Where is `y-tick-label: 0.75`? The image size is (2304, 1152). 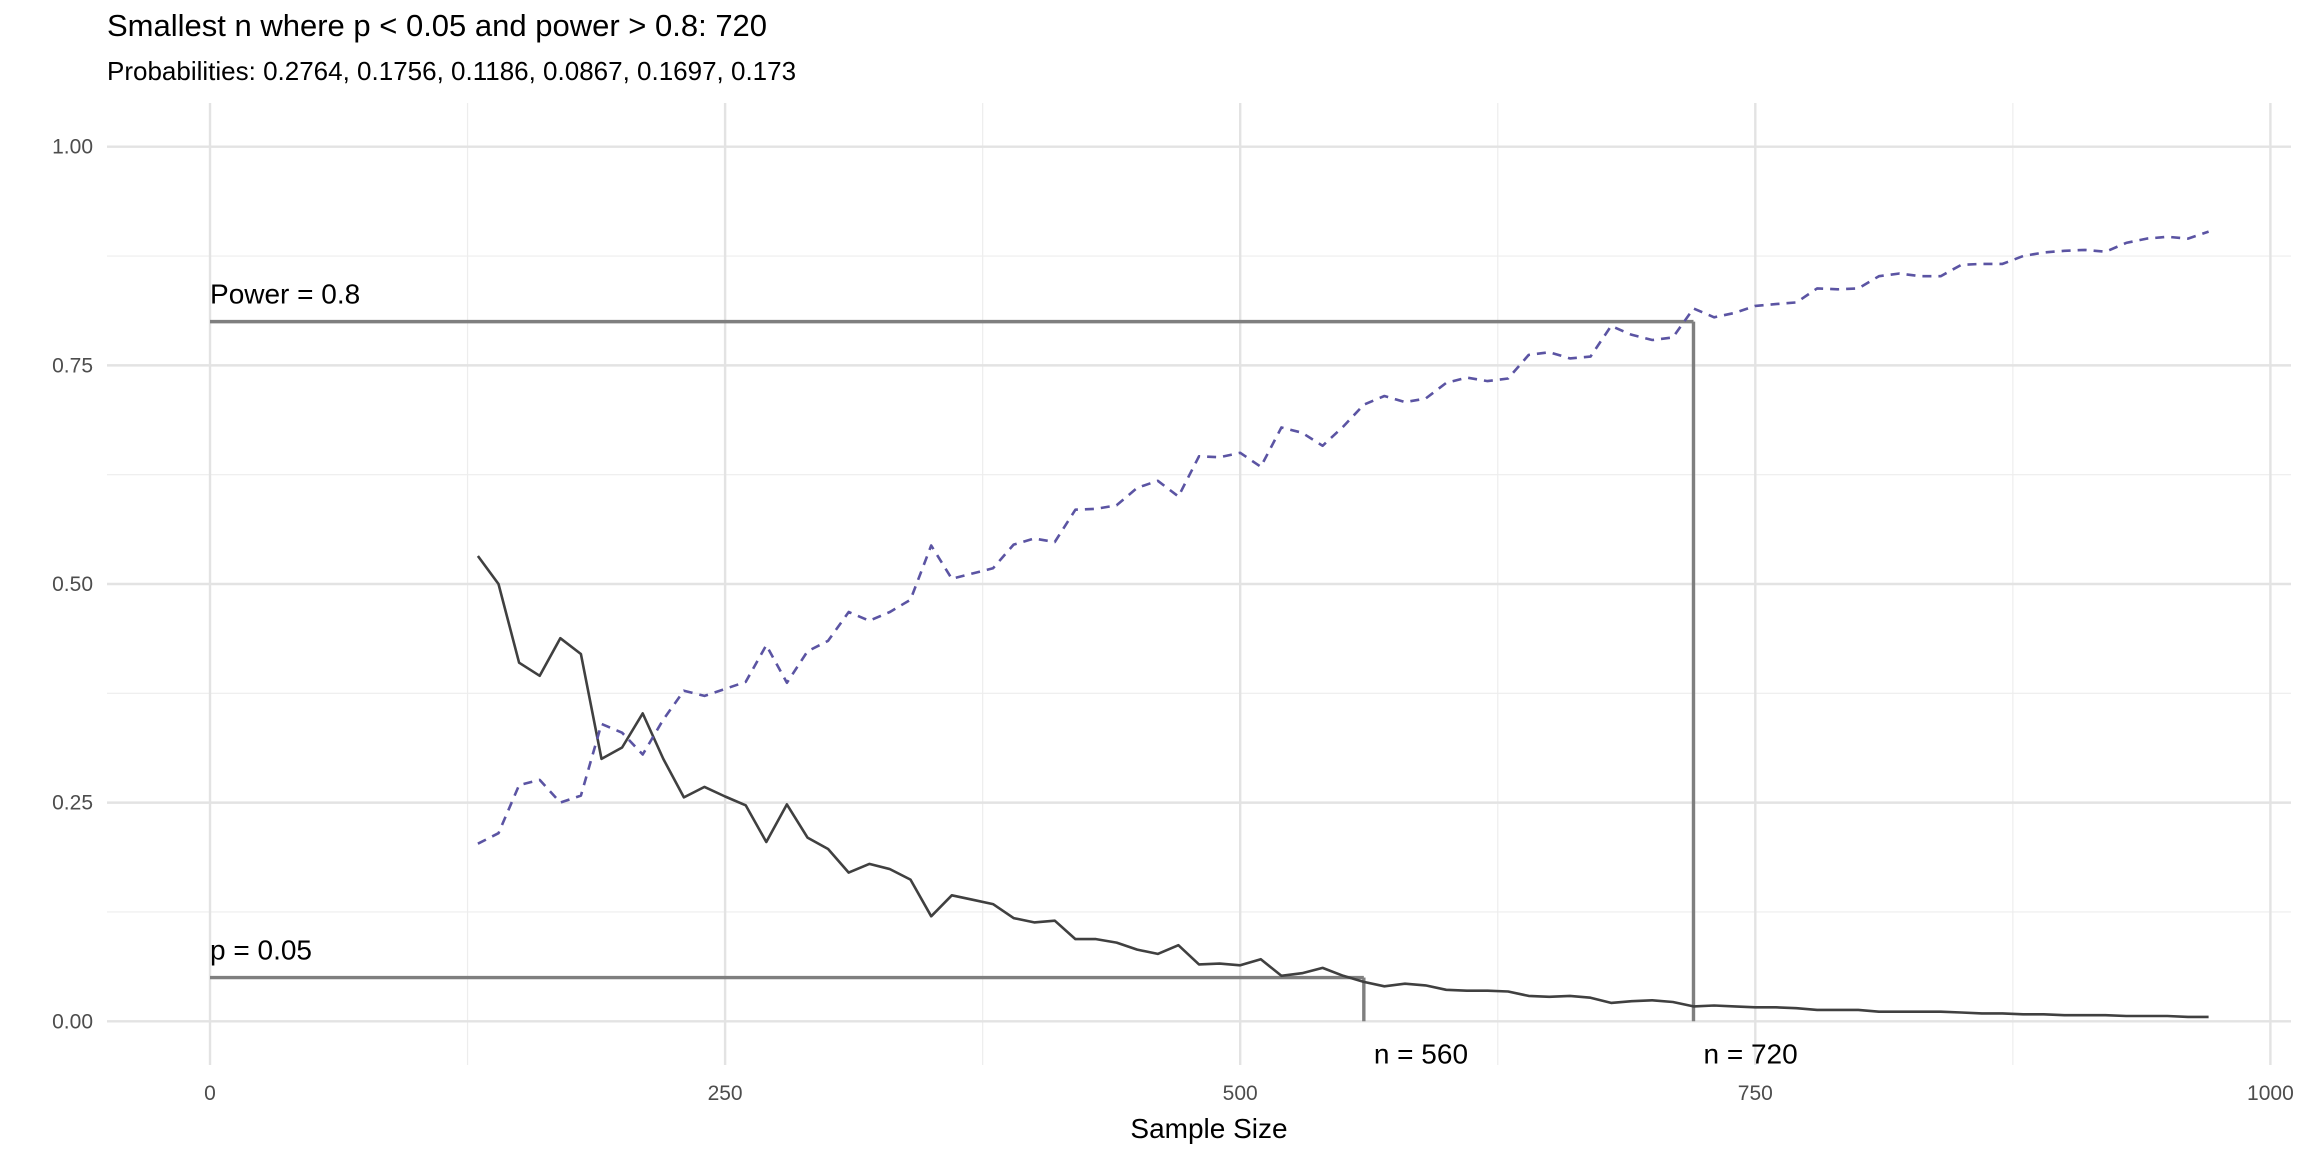
y-tick-label: 0.75 is located at coordinates (72, 365).